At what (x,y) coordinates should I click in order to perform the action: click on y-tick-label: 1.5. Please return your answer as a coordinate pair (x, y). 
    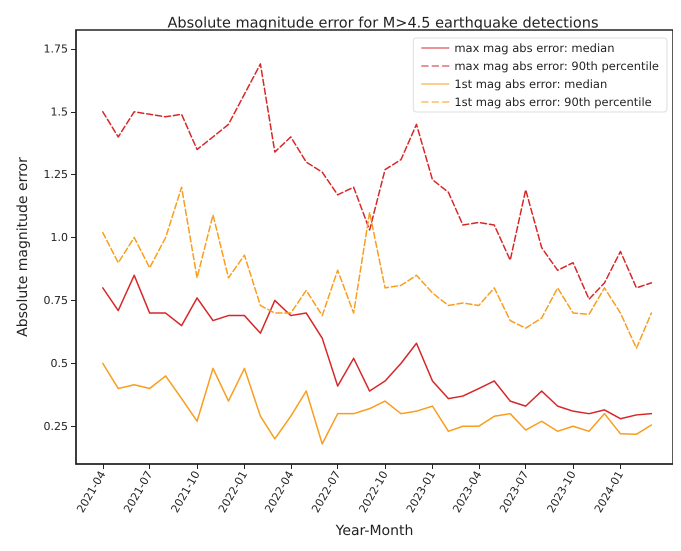
    Looking at the image, I should click on (59, 111).